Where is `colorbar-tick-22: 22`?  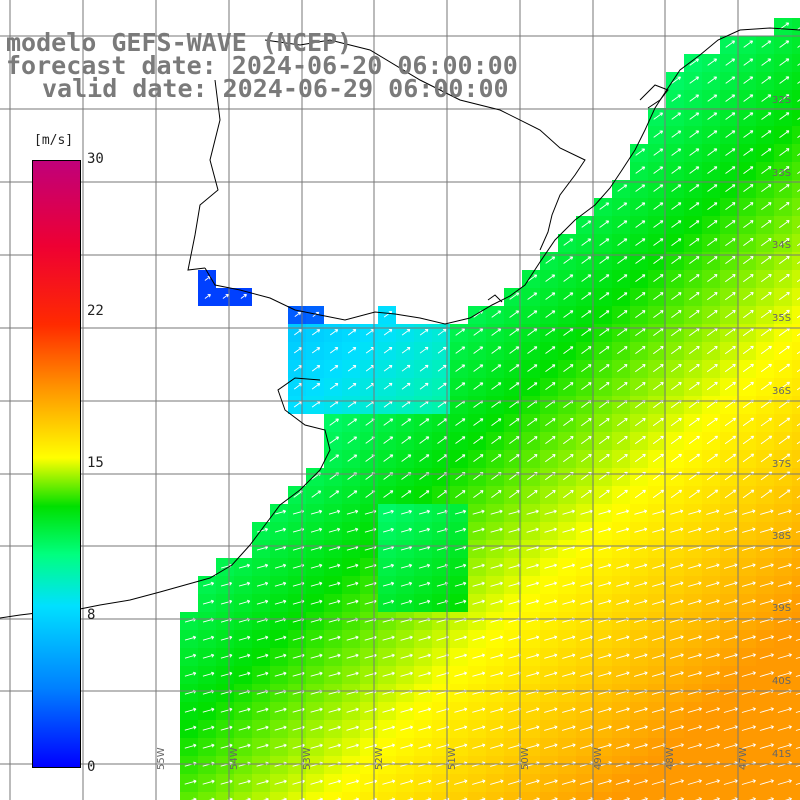
colorbar-tick-22: 22 is located at coordinates (95, 311).